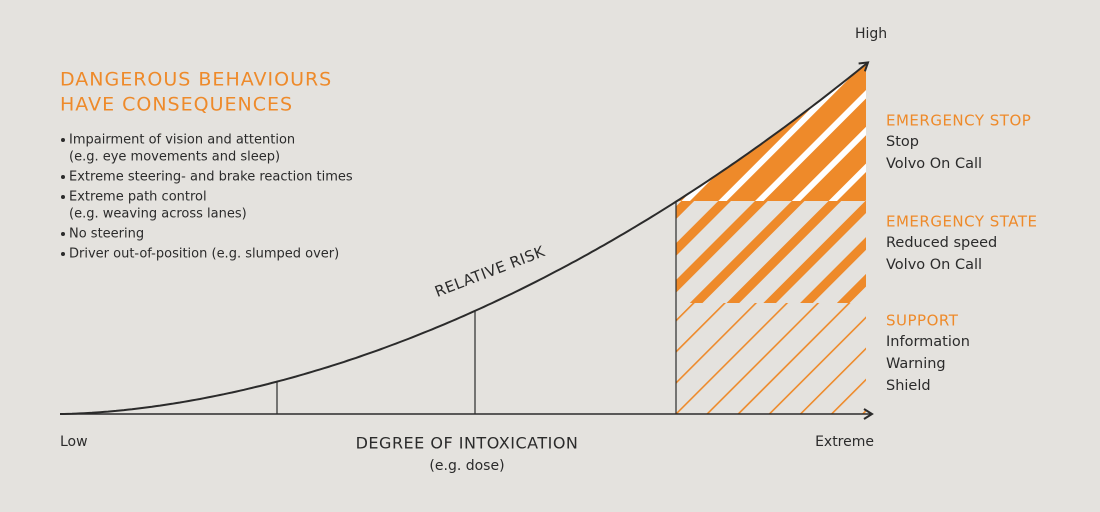 Image resolution: width=1100 pixels, height=512 pixels. What do you see at coordinates (490, 271) in the screenshot?
I see `curve-label: RELATIVE RISK` at bounding box center [490, 271].